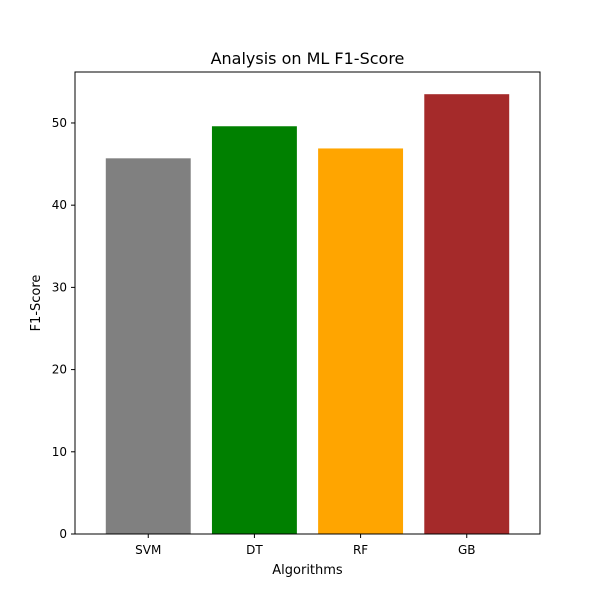 This screenshot has height=604, width=600. I want to click on x-tick-label: DT, so click(254, 550).